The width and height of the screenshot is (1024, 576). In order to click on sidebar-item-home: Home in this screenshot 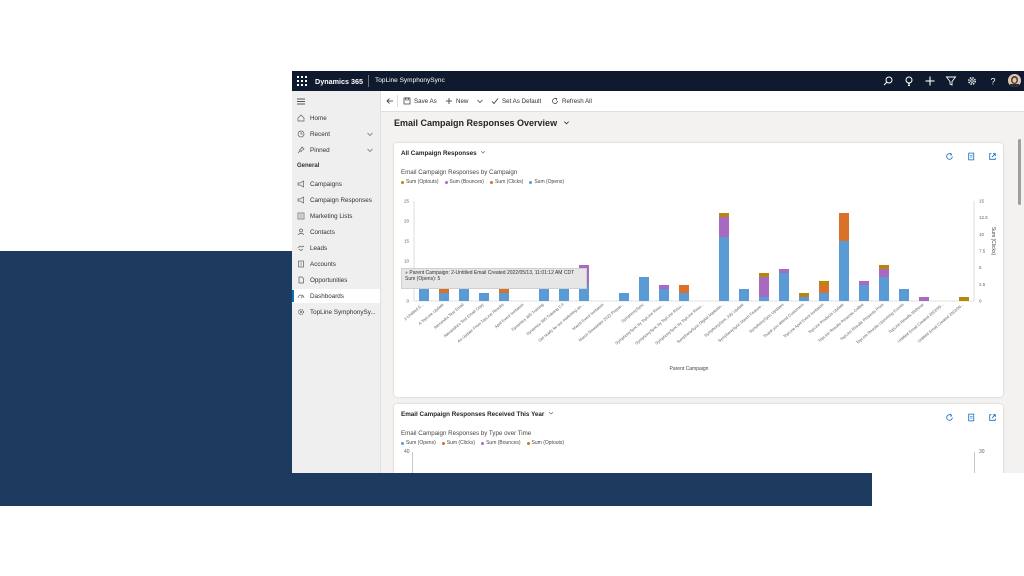, I will do `click(336, 118)`.